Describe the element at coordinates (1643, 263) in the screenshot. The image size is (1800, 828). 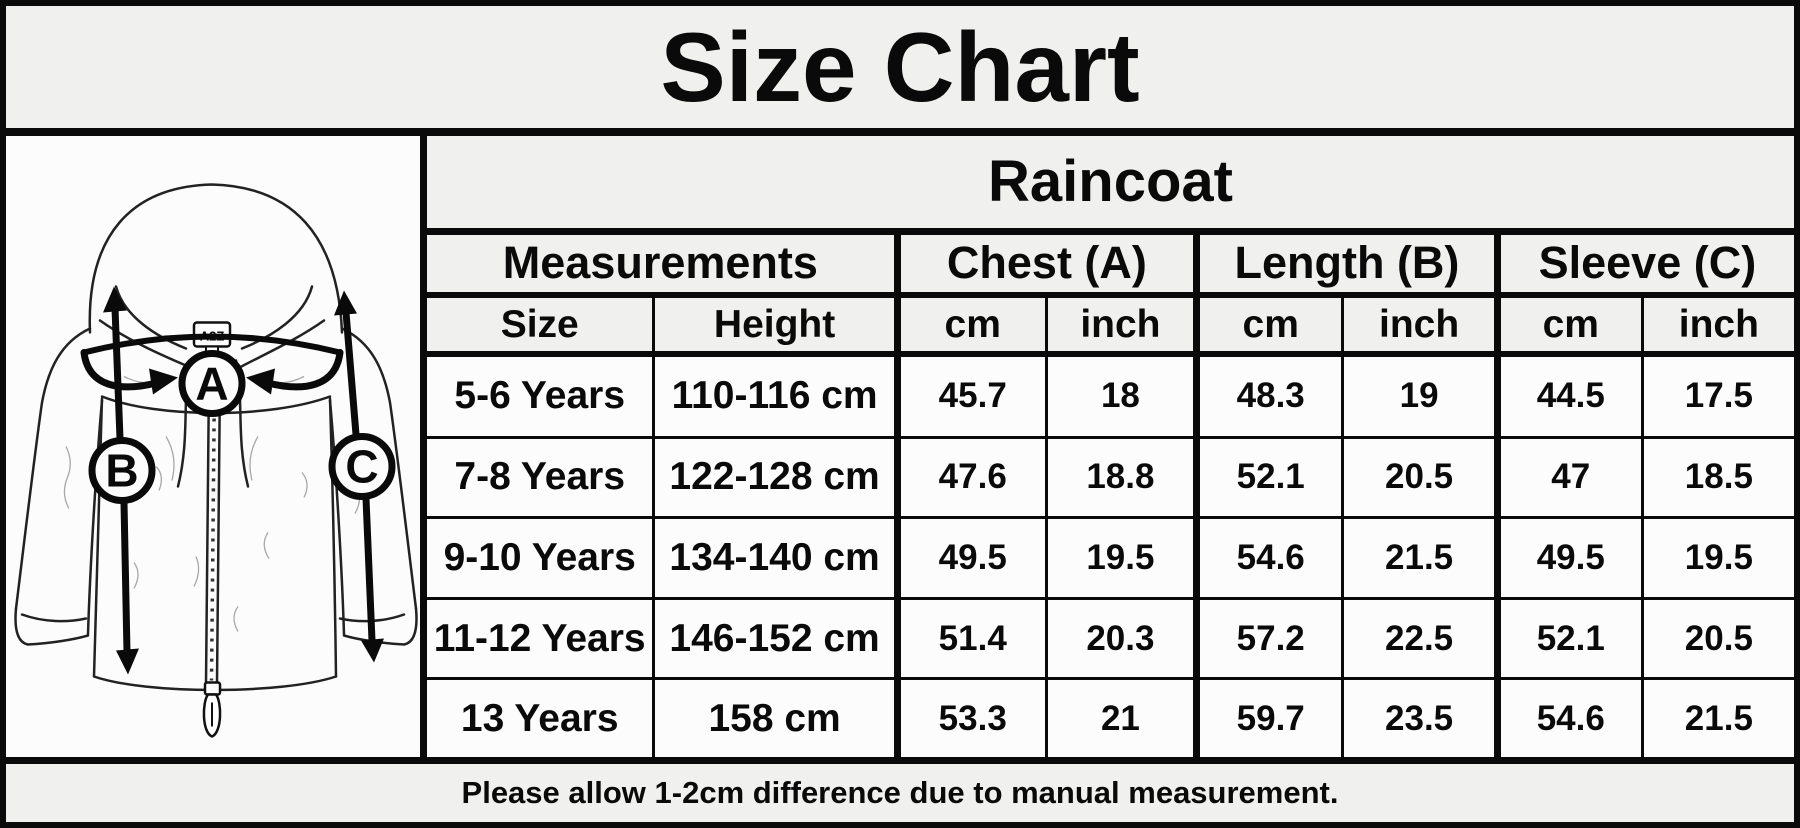
I see `group-header-sleeve: Sleeve (C)` at that location.